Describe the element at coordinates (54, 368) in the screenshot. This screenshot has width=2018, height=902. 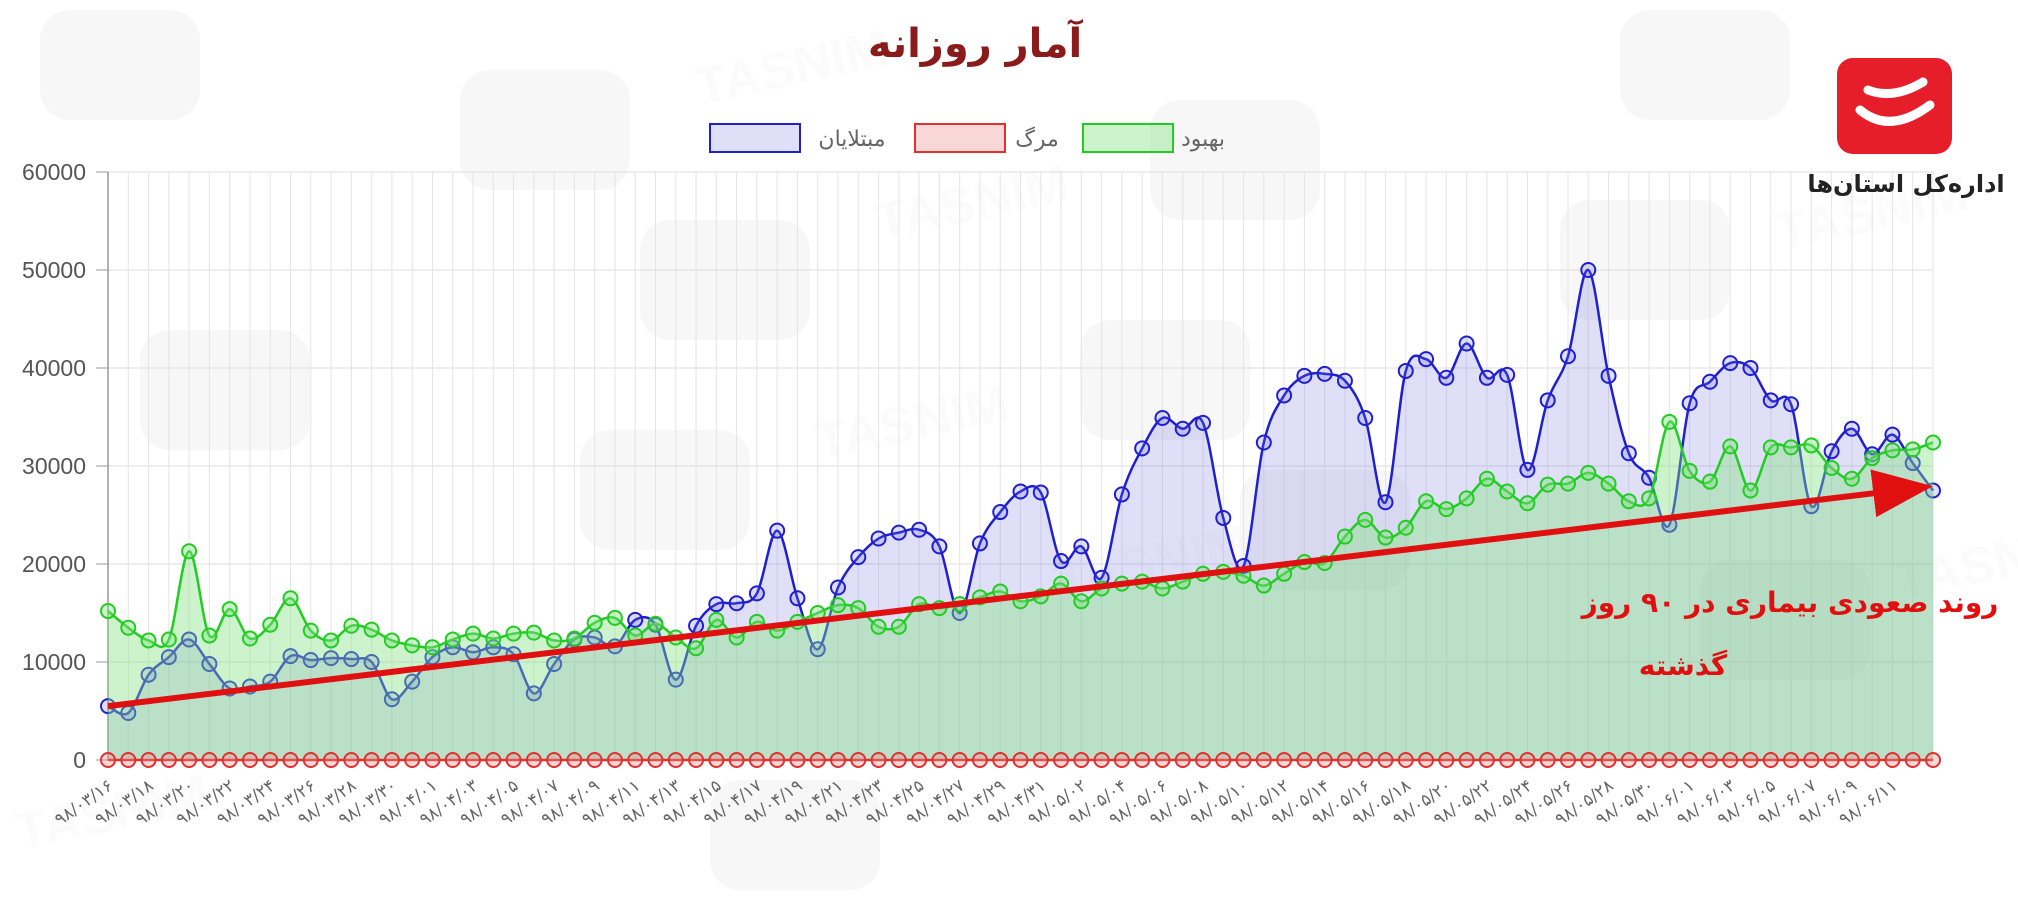
I see `y-tick-label: 40000` at that location.